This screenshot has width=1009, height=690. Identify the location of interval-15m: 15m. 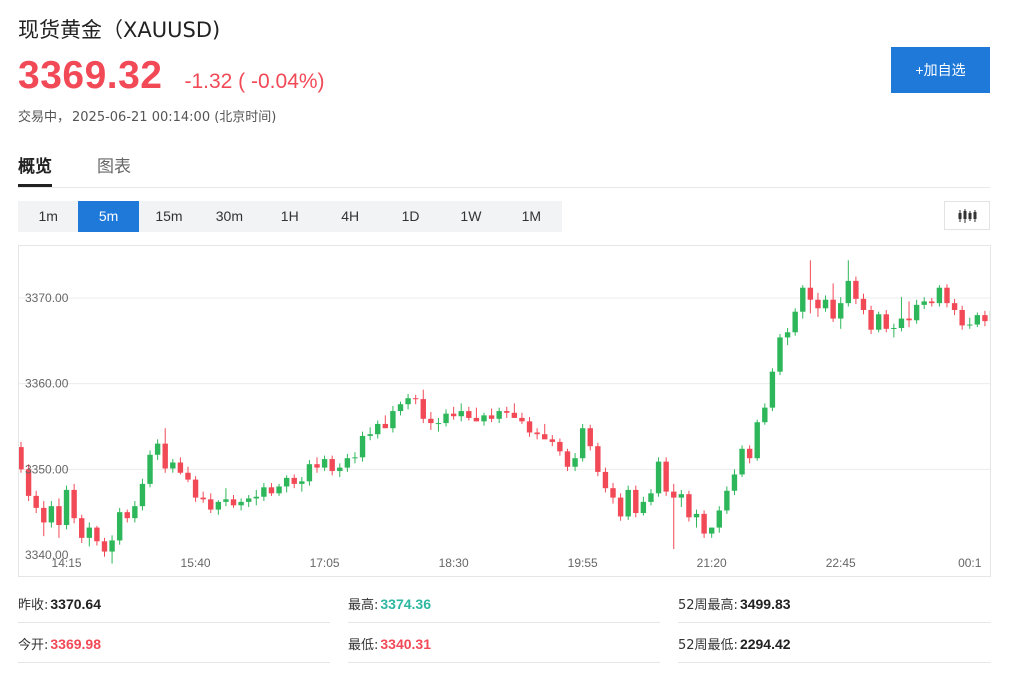
(169, 216).